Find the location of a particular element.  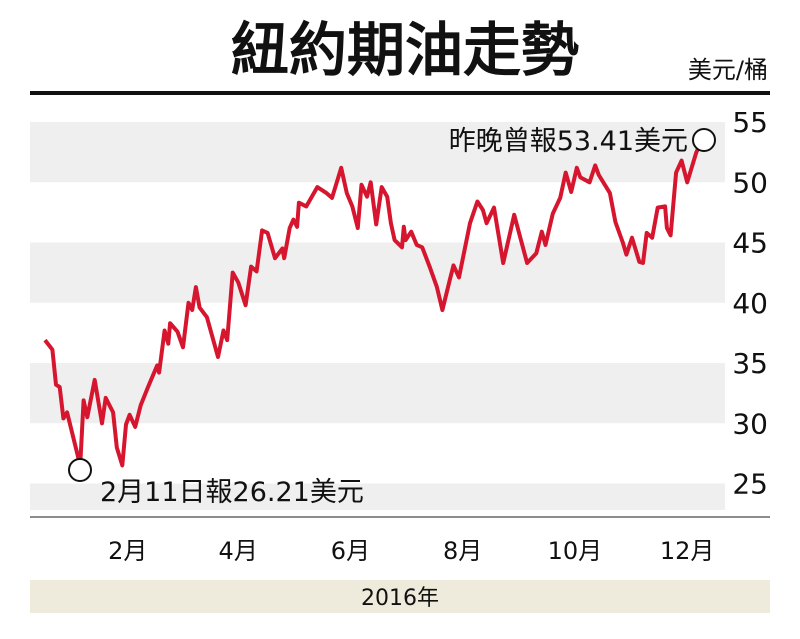

year-bar is located at coordinates (400, 596).